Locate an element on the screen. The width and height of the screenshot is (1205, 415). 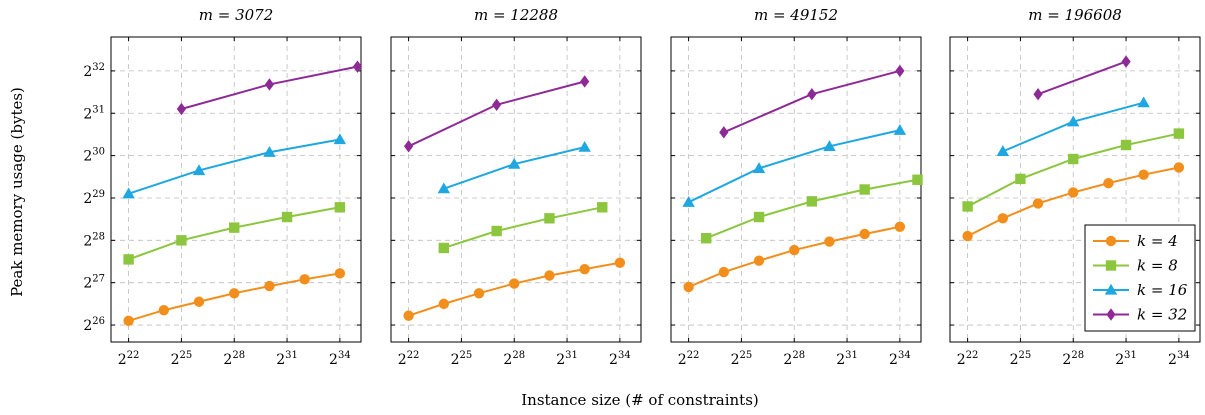
legend-label: k = 16 is located at coordinates (1162, 290).